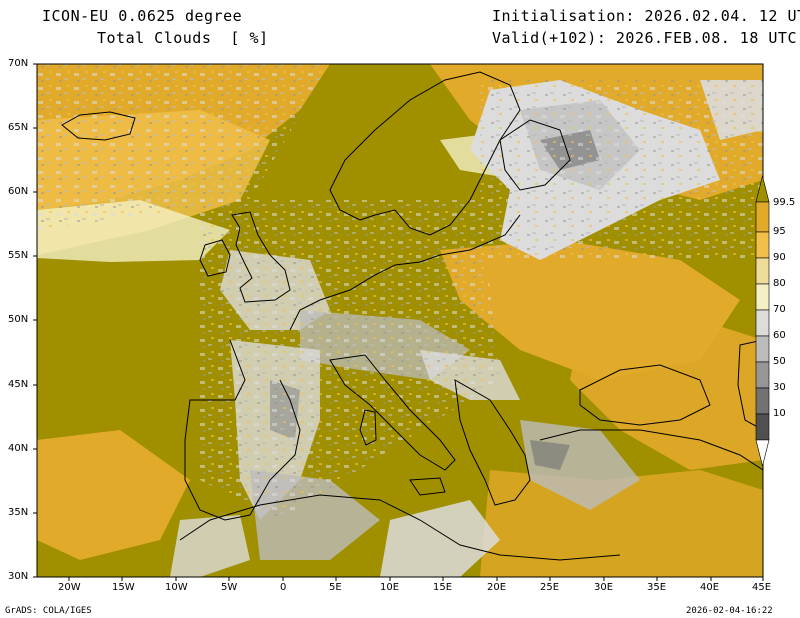 This screenshot has width=800, height=618. Describe the element at coordinates (644, 38) in the screenshot. I see `valid-time: Valid(+102): 2026.FEB.08. 18 UTC` at that location.